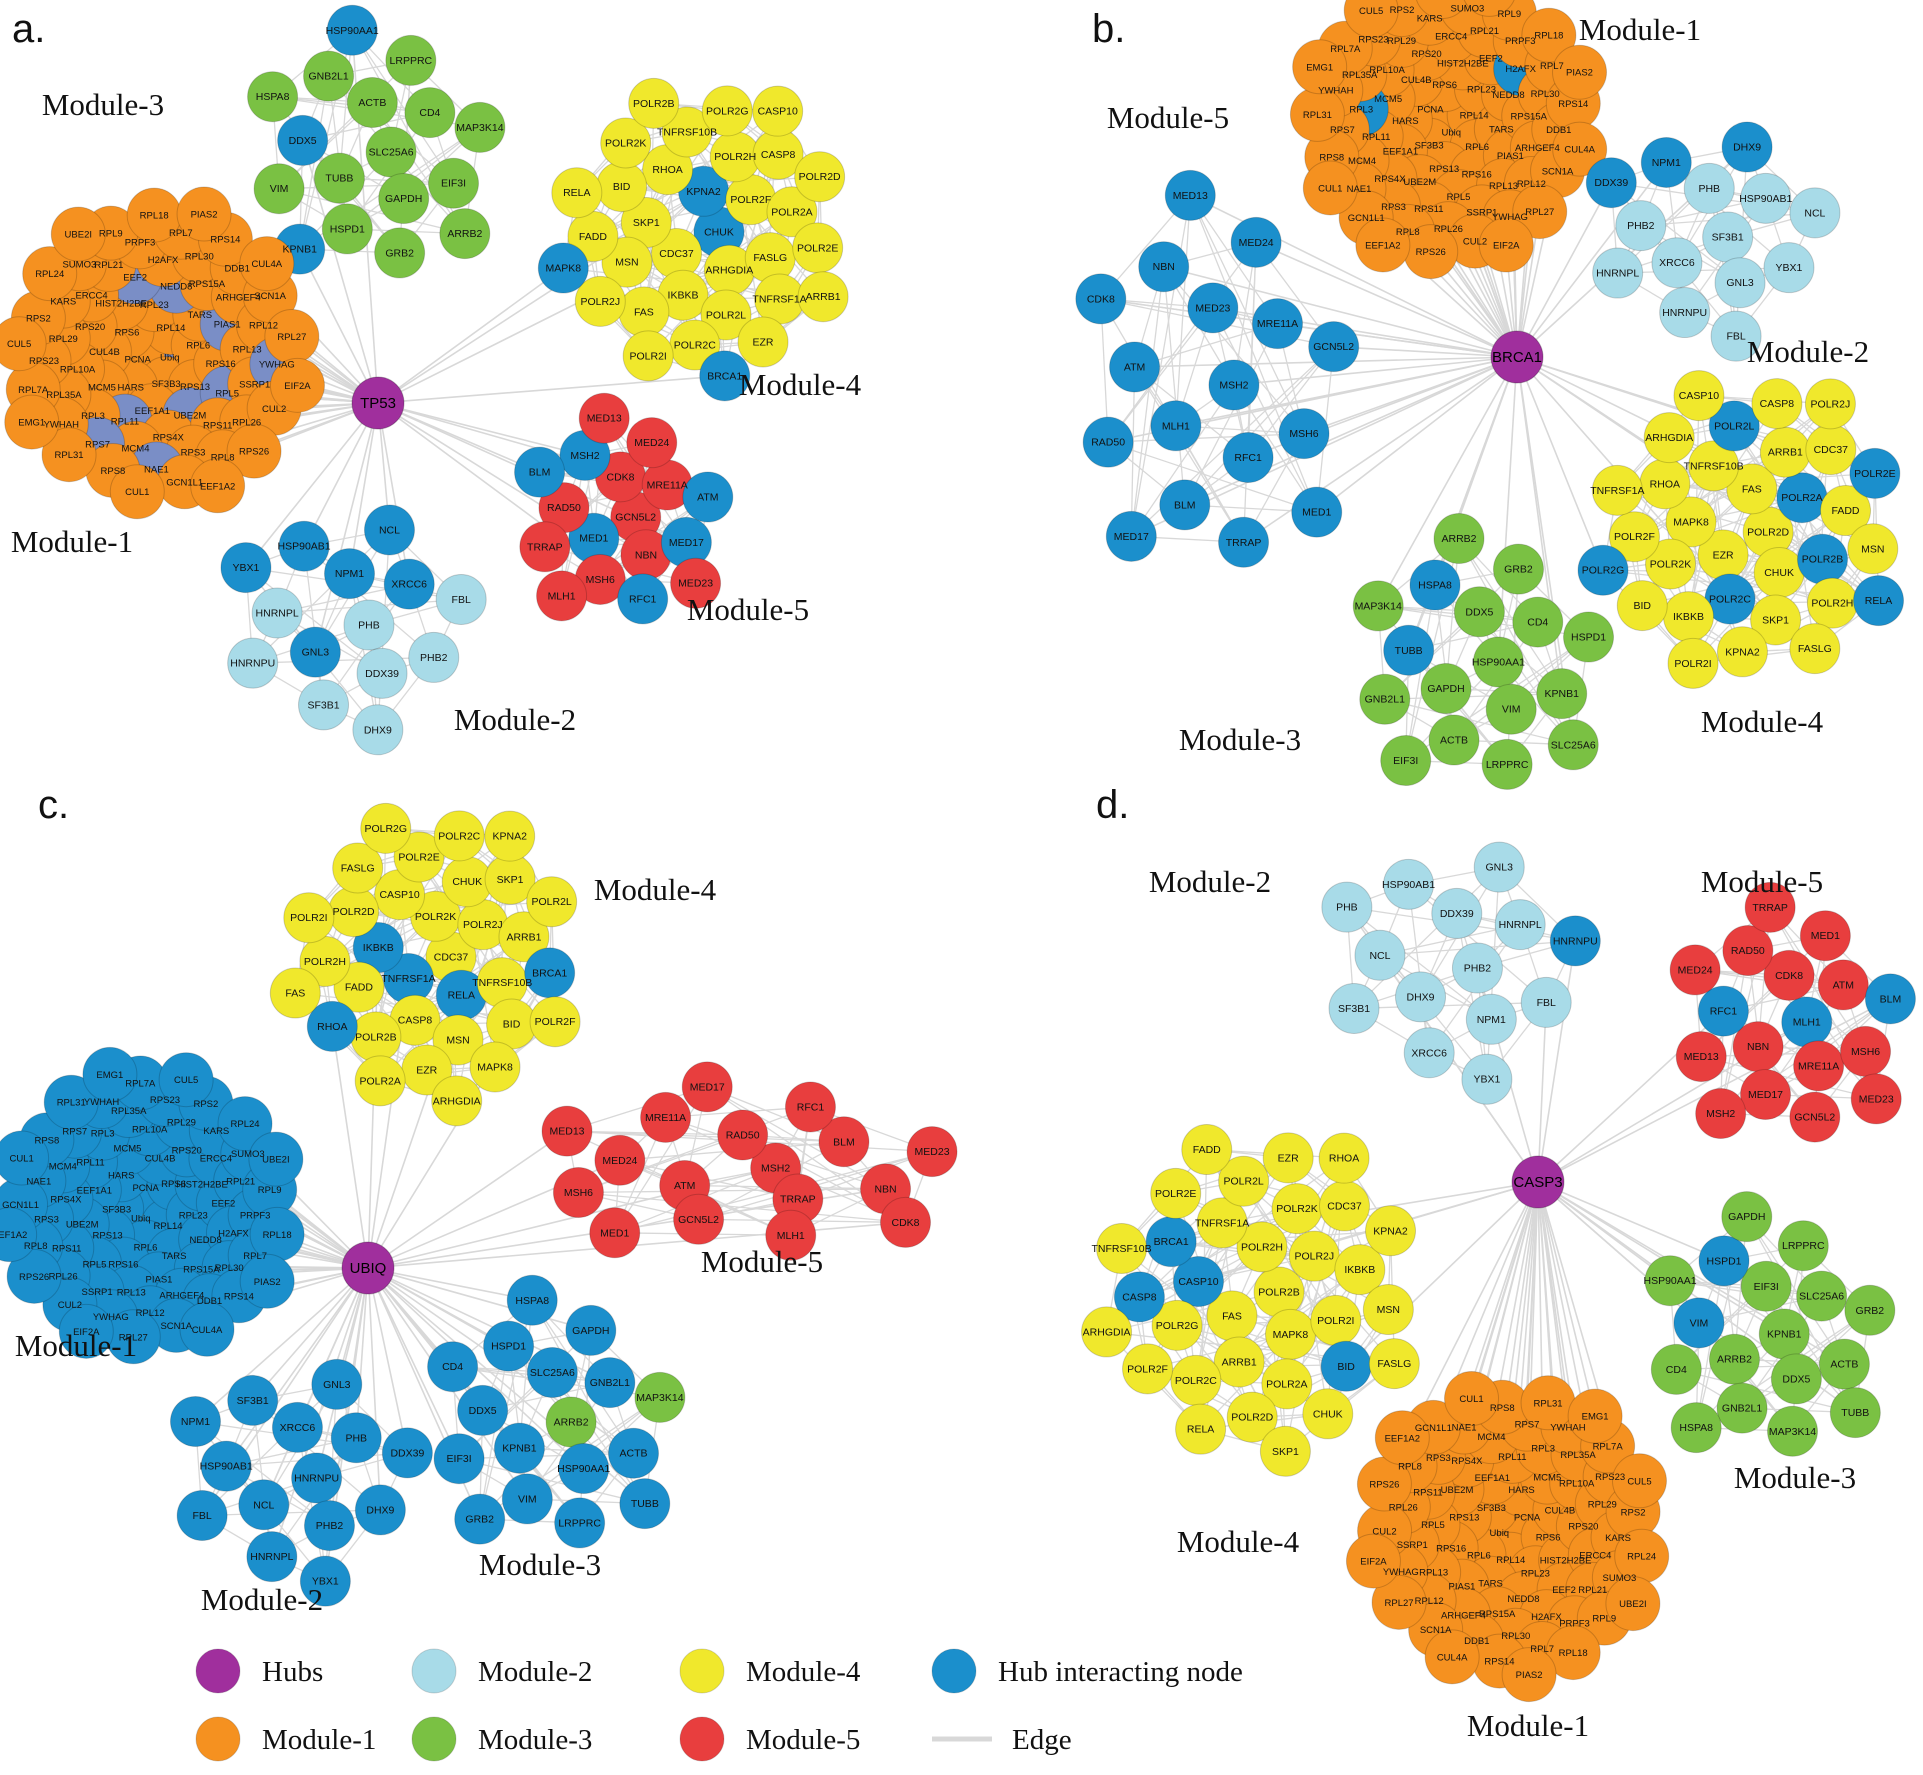 The height and width of the screenshot is (1775, 1923). Describe the element at coordinates (150, 1129) in the screenshot. I see `gene-label-RPL10A: RPL10A` at that location.